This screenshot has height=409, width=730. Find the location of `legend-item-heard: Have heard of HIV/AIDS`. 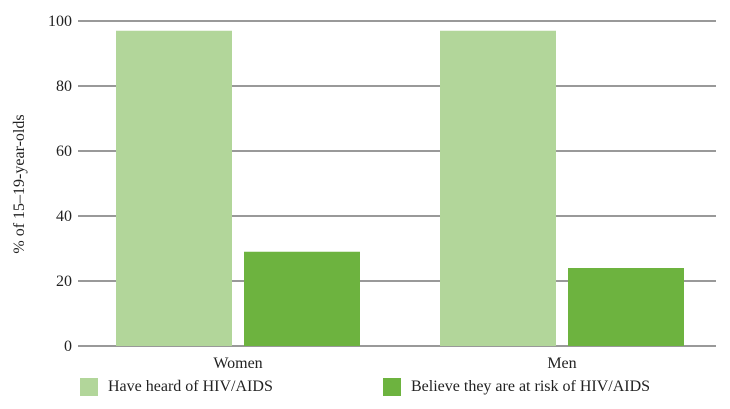

legend-item-heard: Have heard of HIV/AIDS is located at coordinates (176, 387).